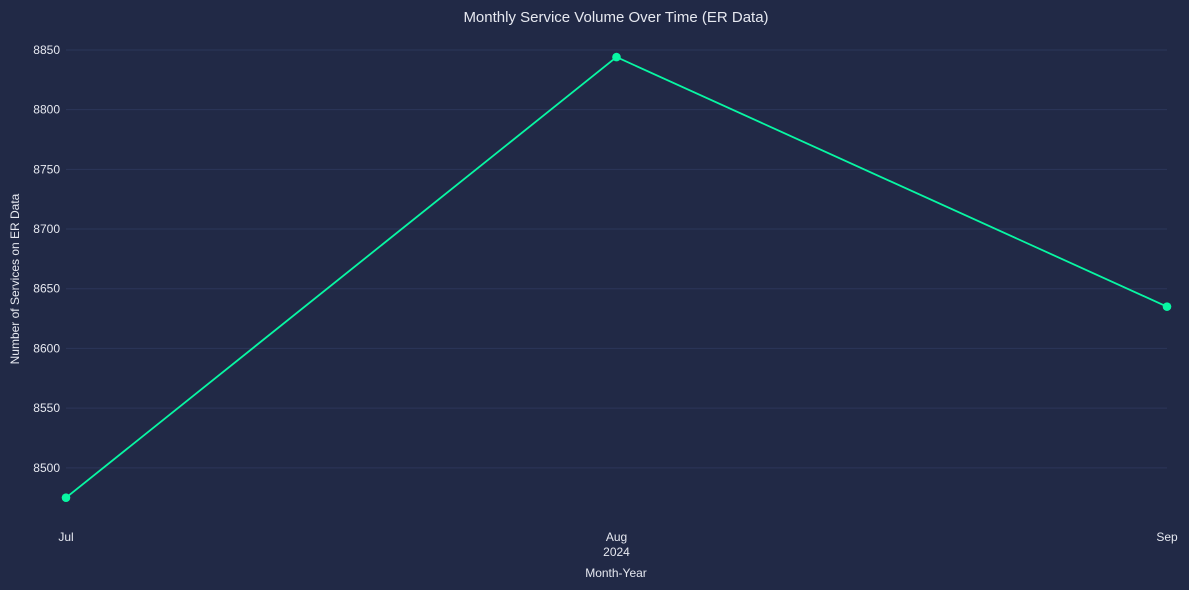 The width and height of the screenshot is (1189, 590). I want to click on x-tick-label: Jul, so click(65, 537).